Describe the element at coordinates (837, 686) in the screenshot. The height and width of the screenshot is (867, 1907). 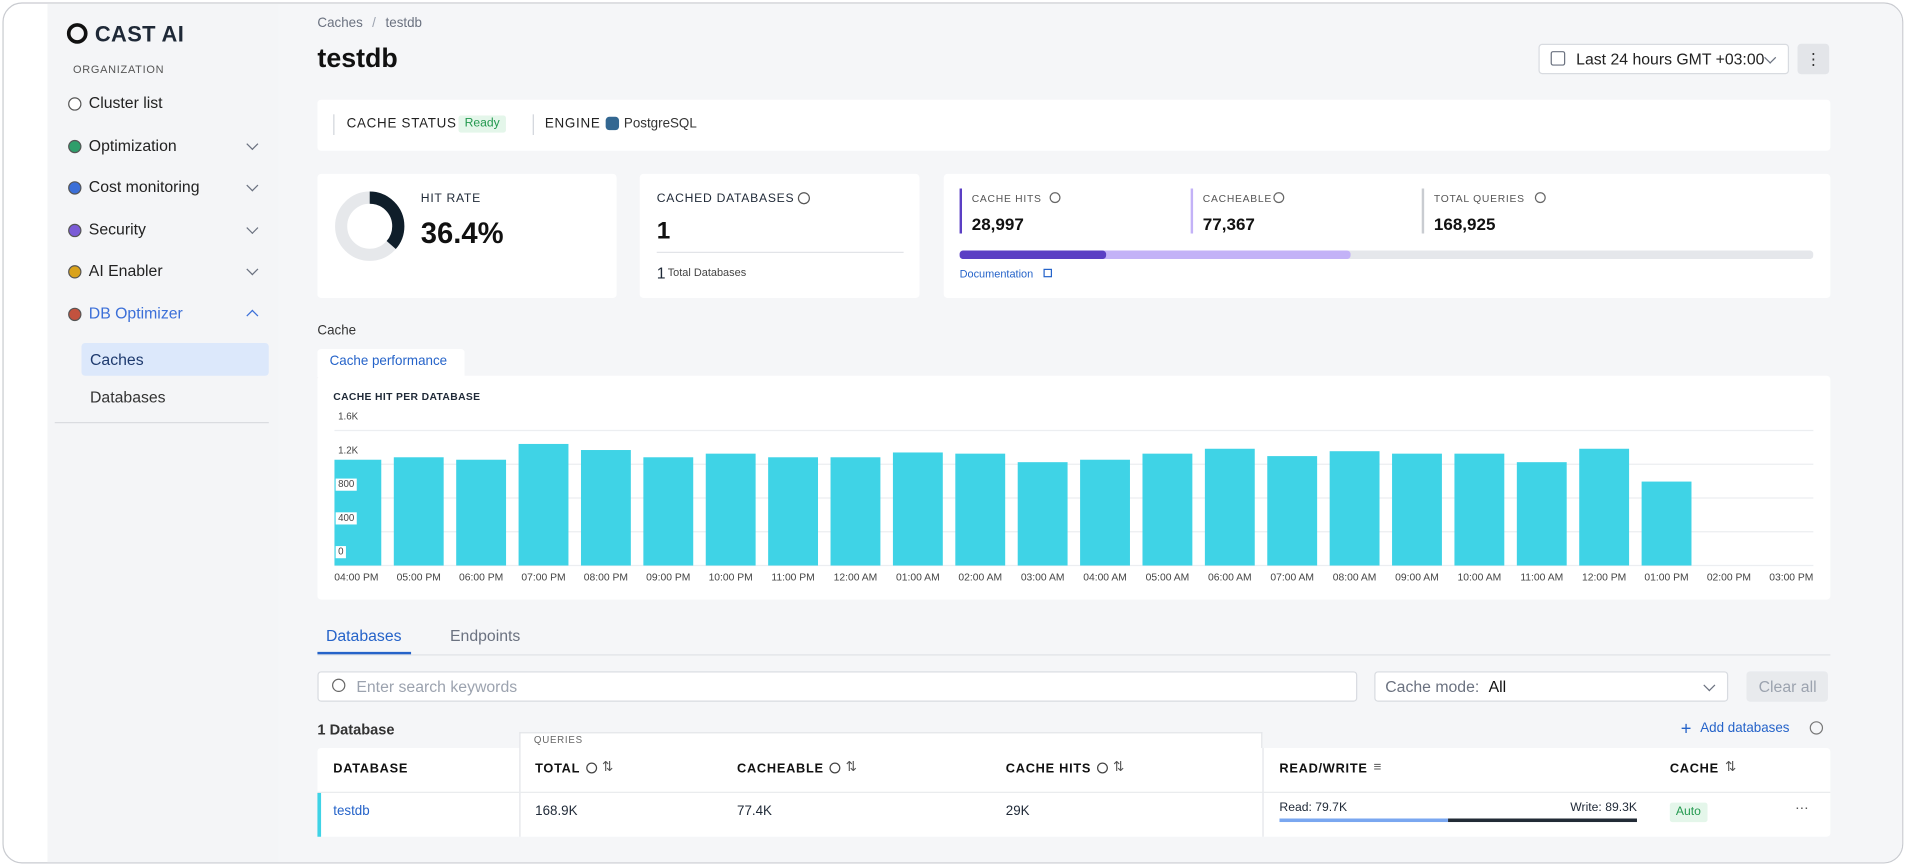
I see `search-box` at that location.